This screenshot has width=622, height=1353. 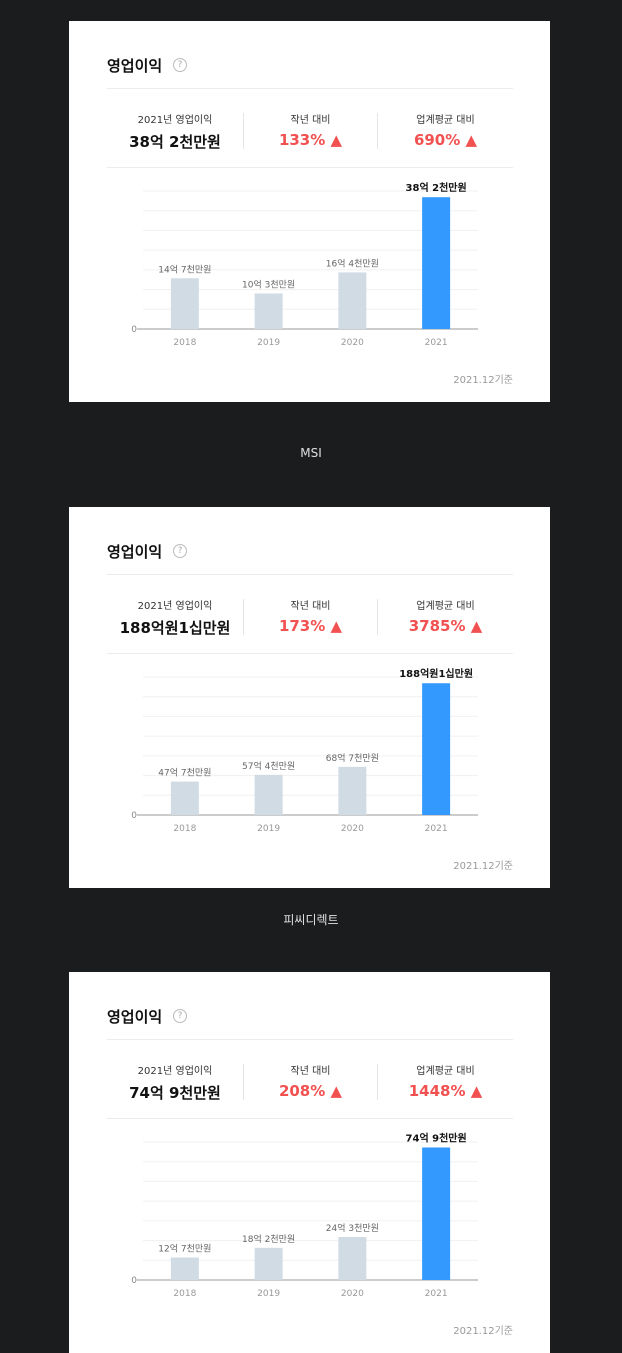 I want to click on data-label: 16억 4천만원, so click(x=352, y=263).